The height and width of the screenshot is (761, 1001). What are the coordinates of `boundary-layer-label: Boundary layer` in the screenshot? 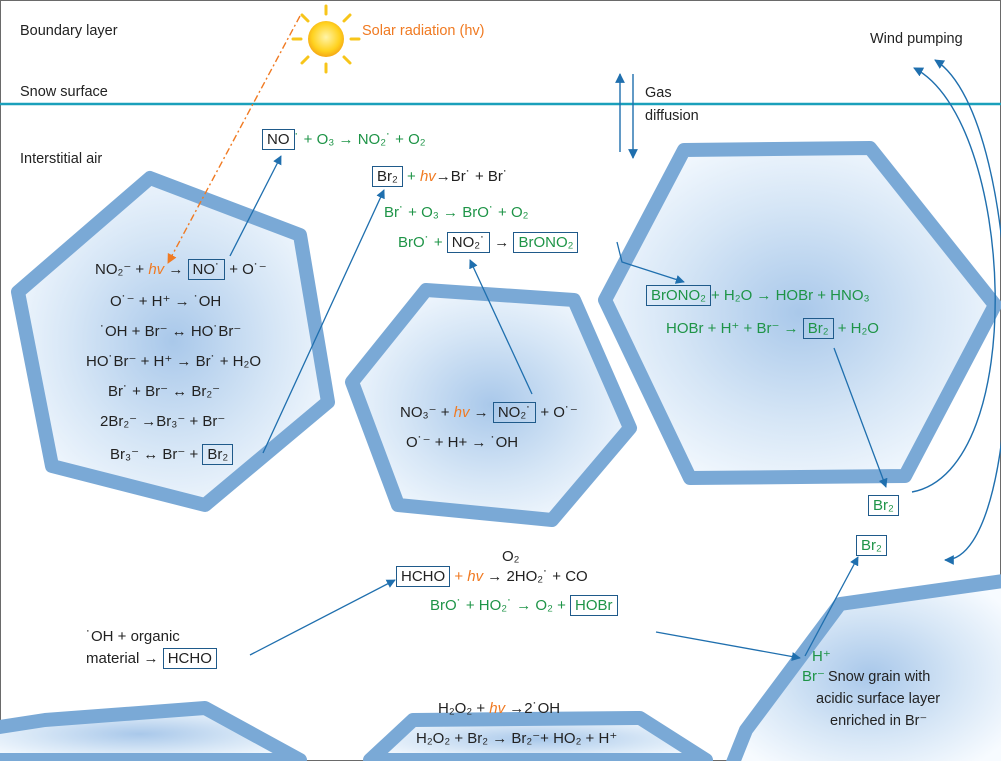 It's located at (69, 31).